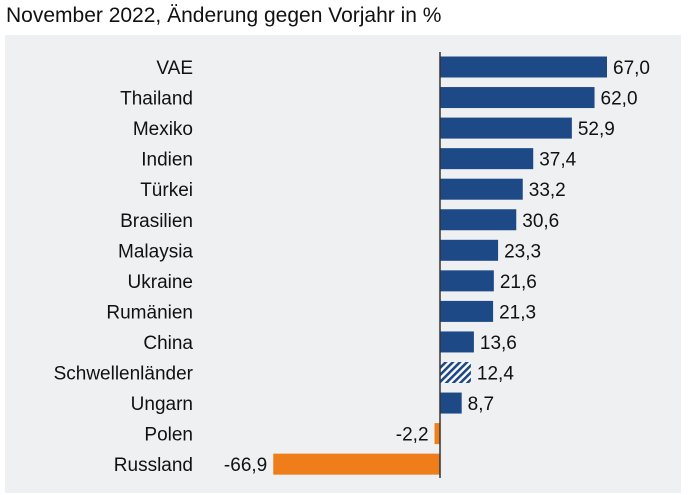 The width and height of the screenshot is (696, 495). Describe the element at coordinates (518, 282) in the screenshot. I see `data-label: 21,6` at that location.